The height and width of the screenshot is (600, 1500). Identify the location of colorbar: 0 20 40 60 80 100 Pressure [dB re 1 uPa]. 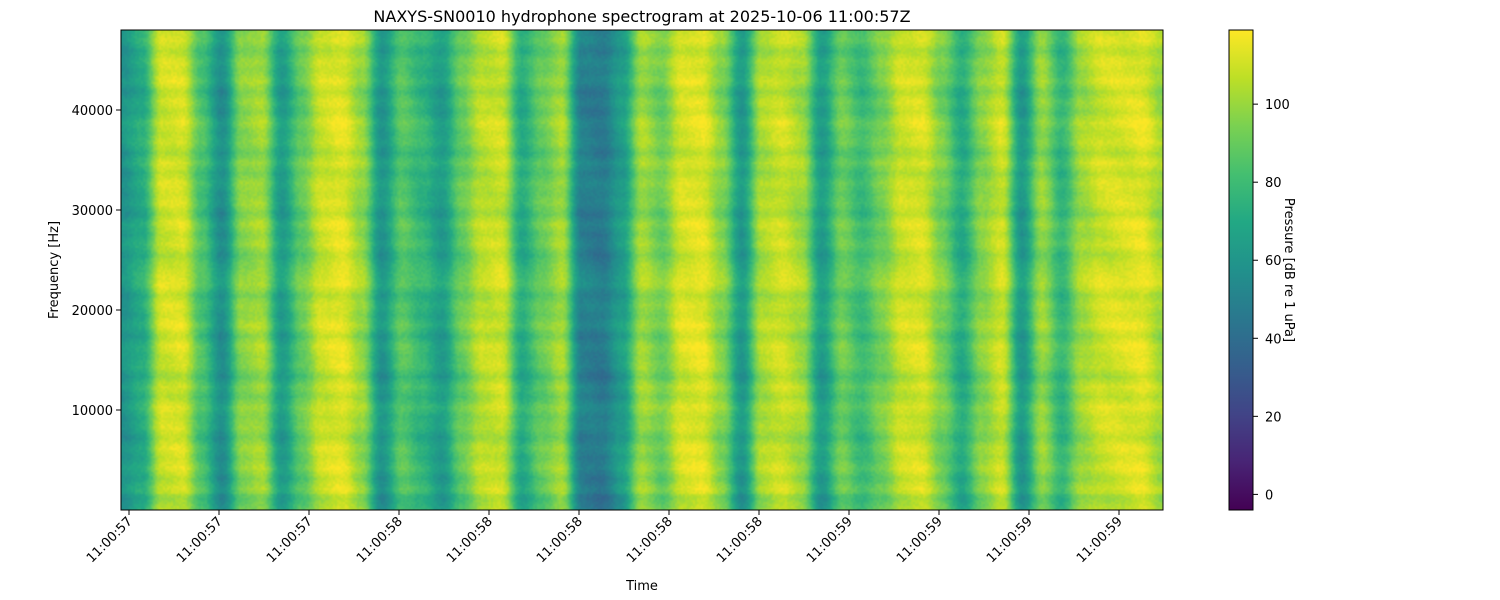
(1262, 270).